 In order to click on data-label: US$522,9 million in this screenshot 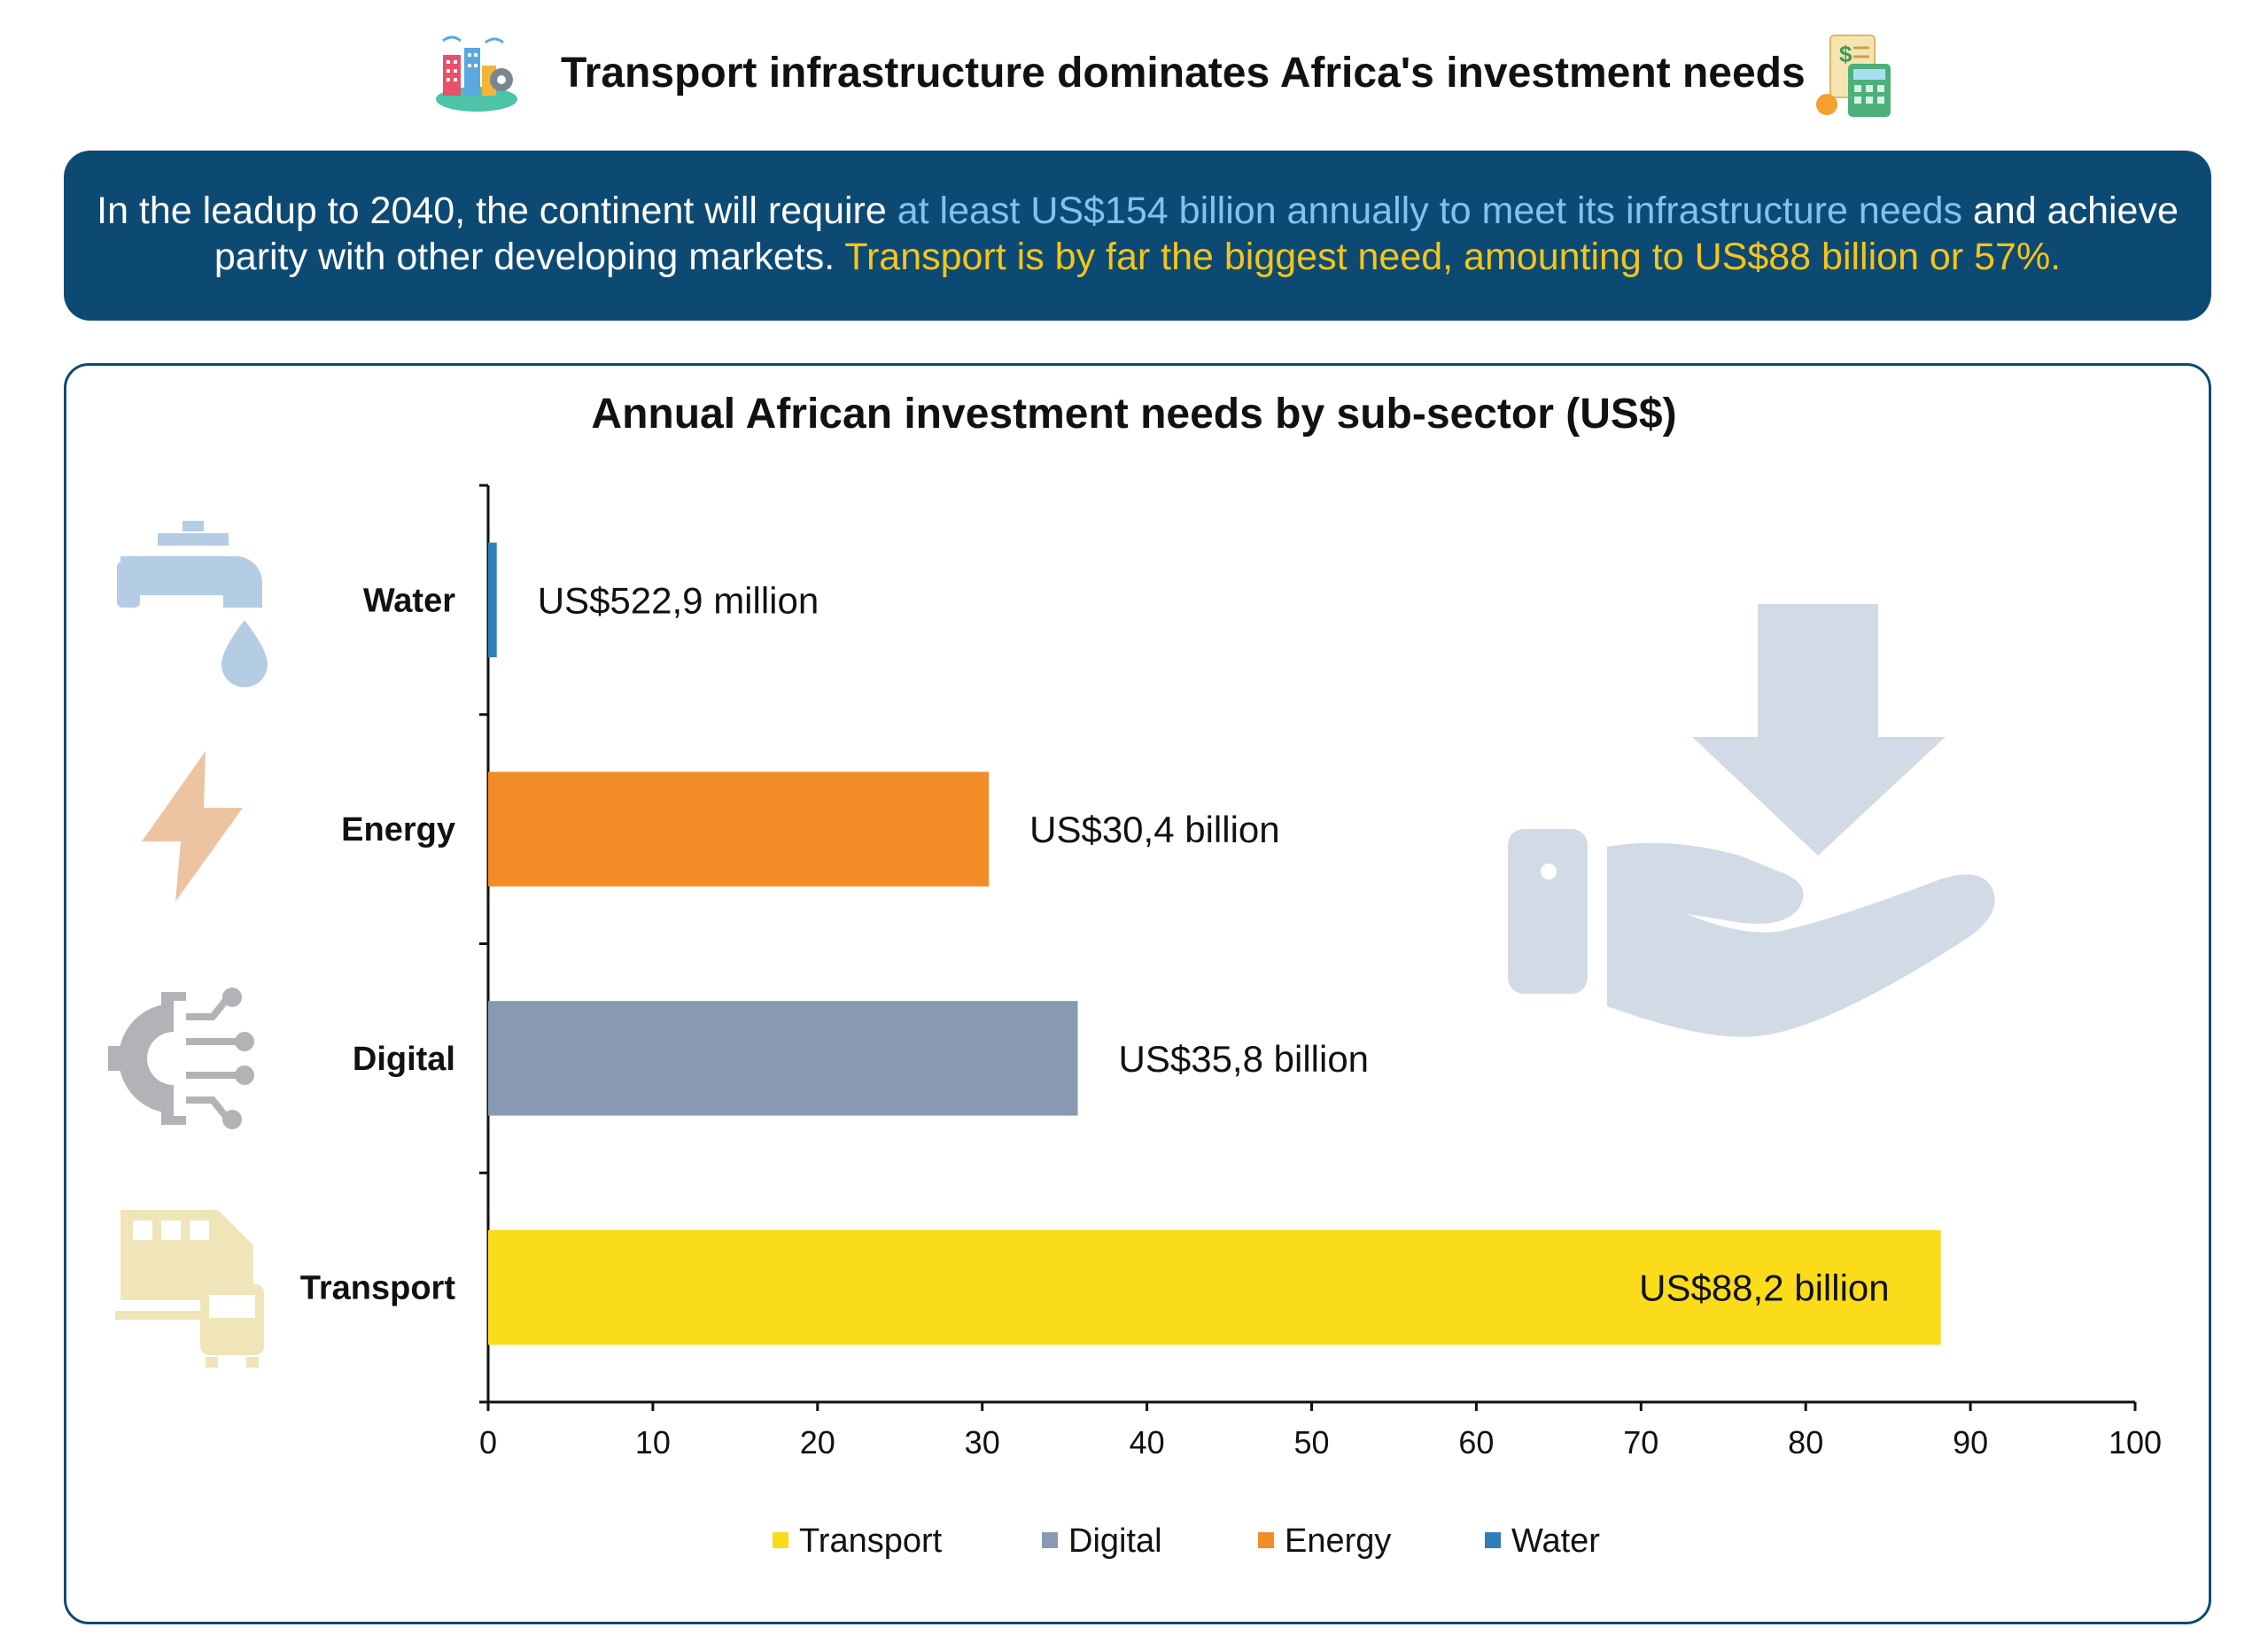, I will do `click(678, 600)`.